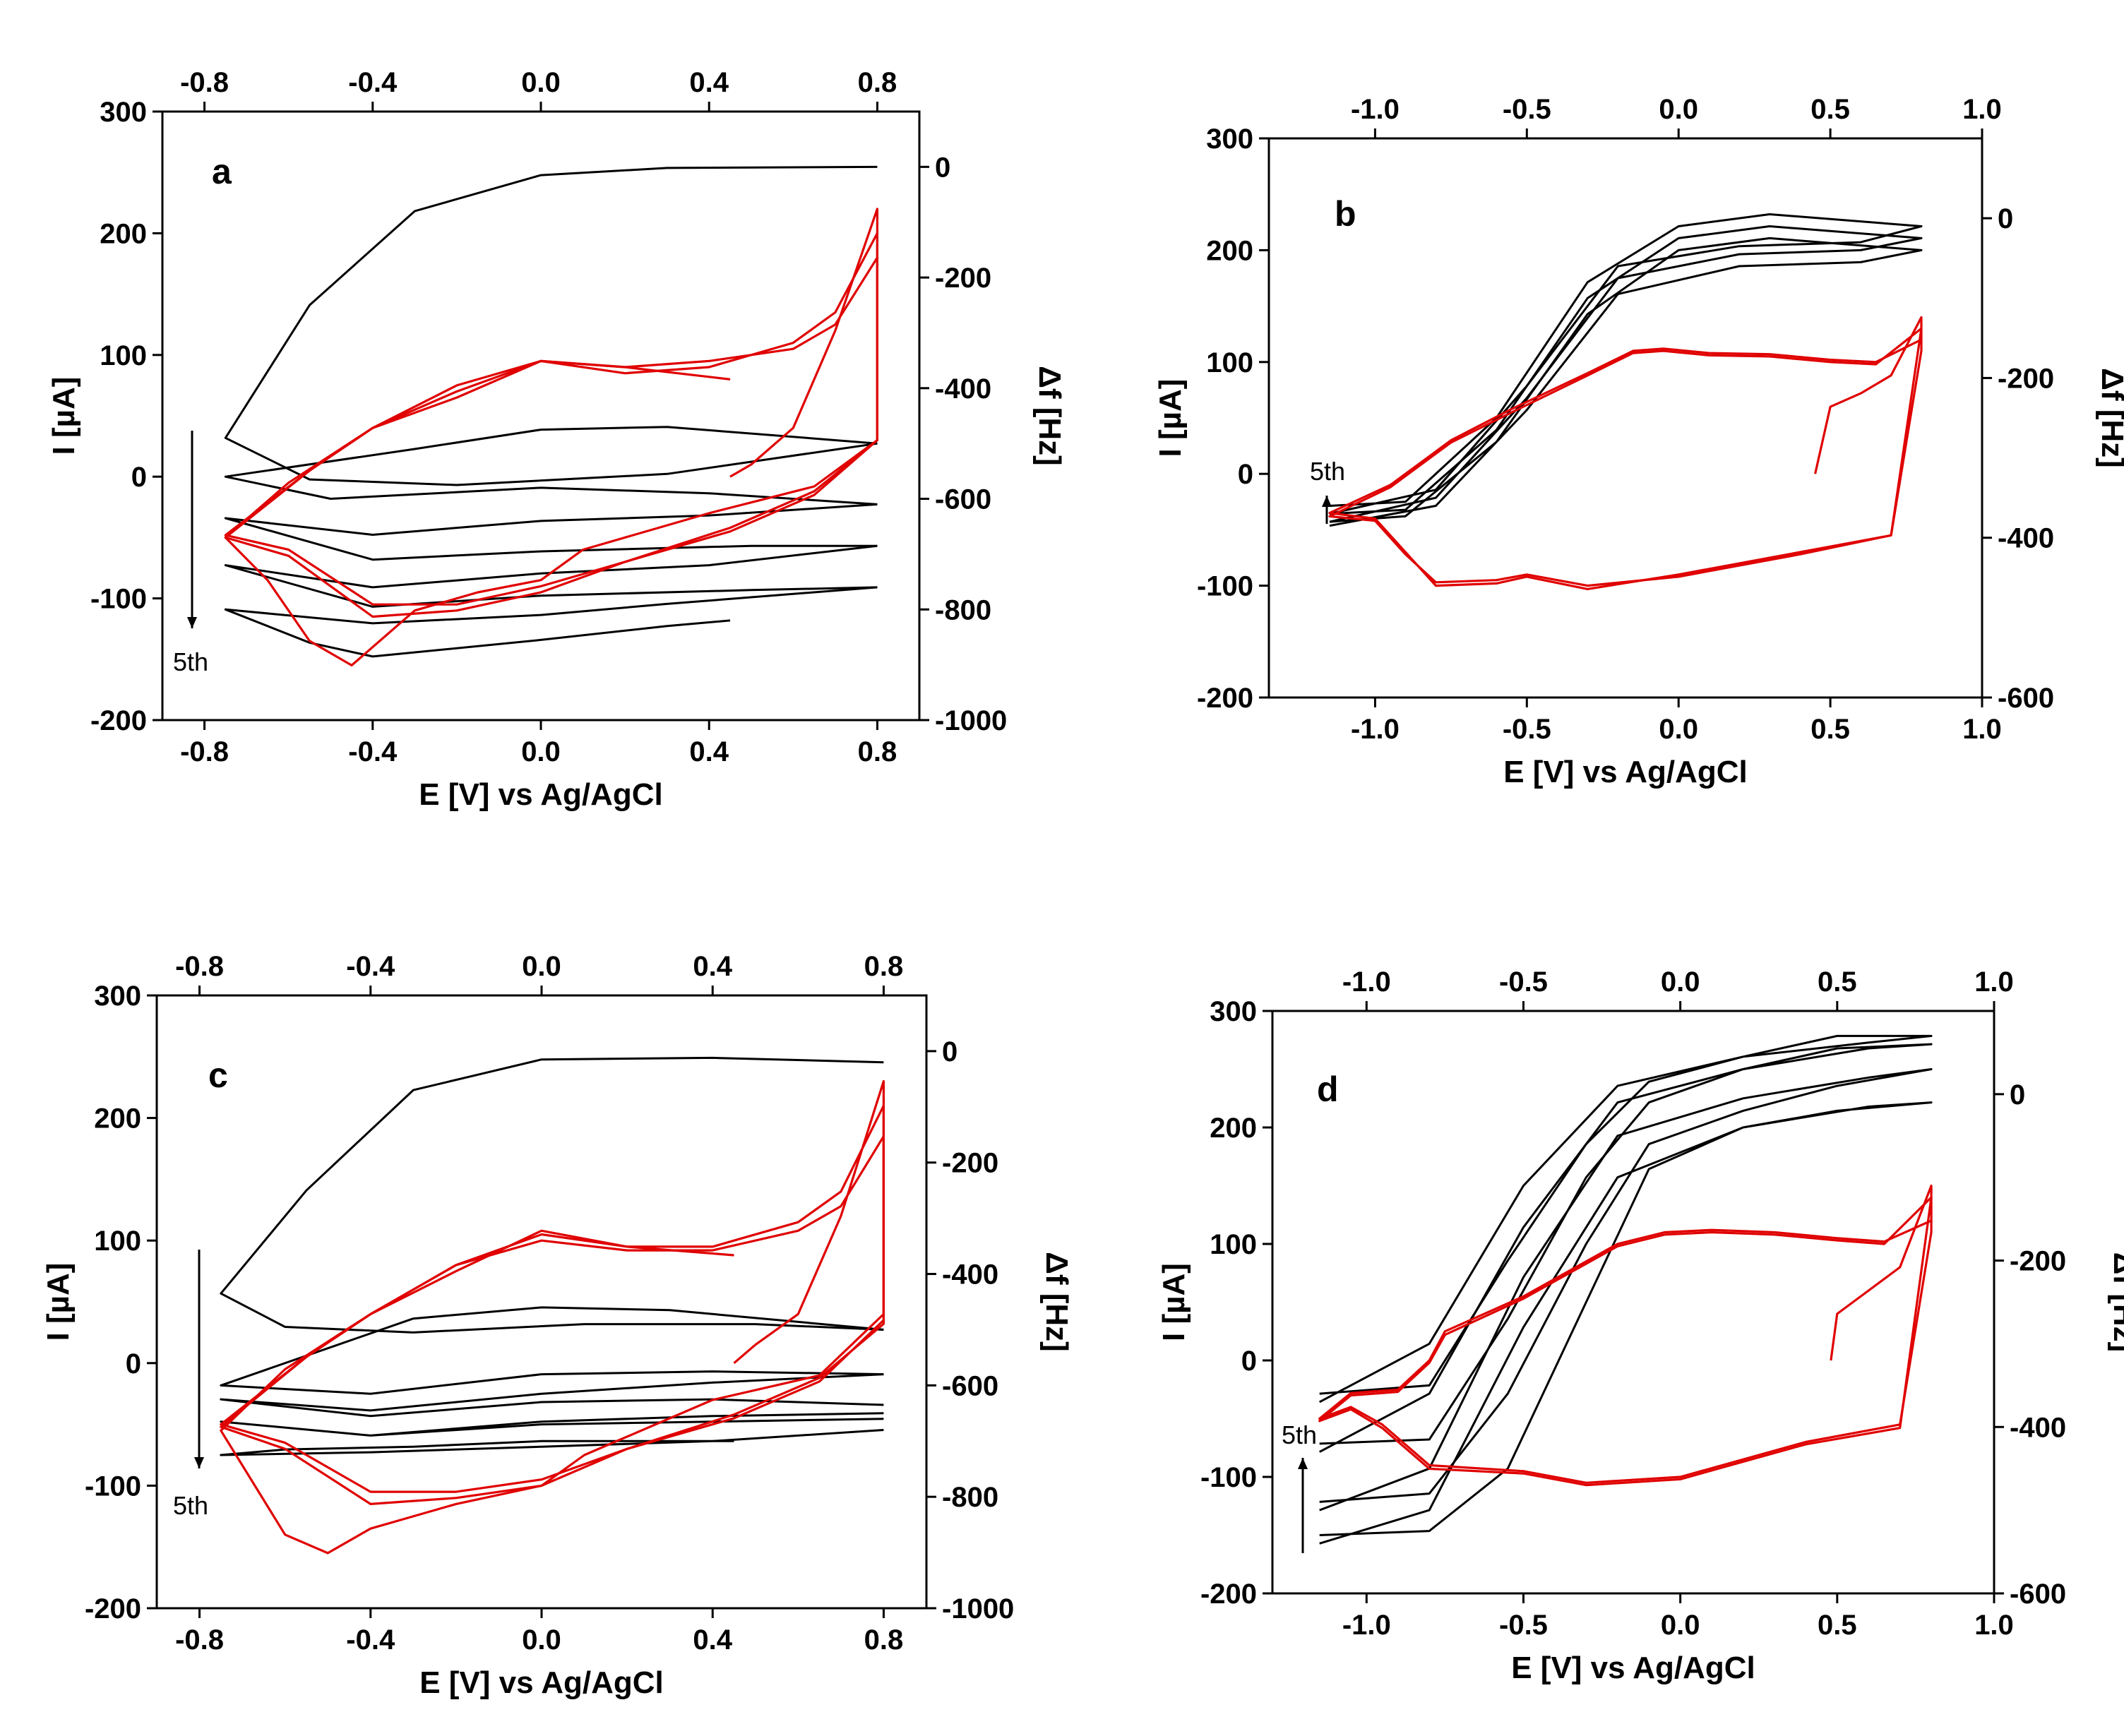 The image size is (2124, 1736). Describe the element at coordinates (373, 82) in the screenshot. I see `top-x-tick-label: -0.4` at that location.